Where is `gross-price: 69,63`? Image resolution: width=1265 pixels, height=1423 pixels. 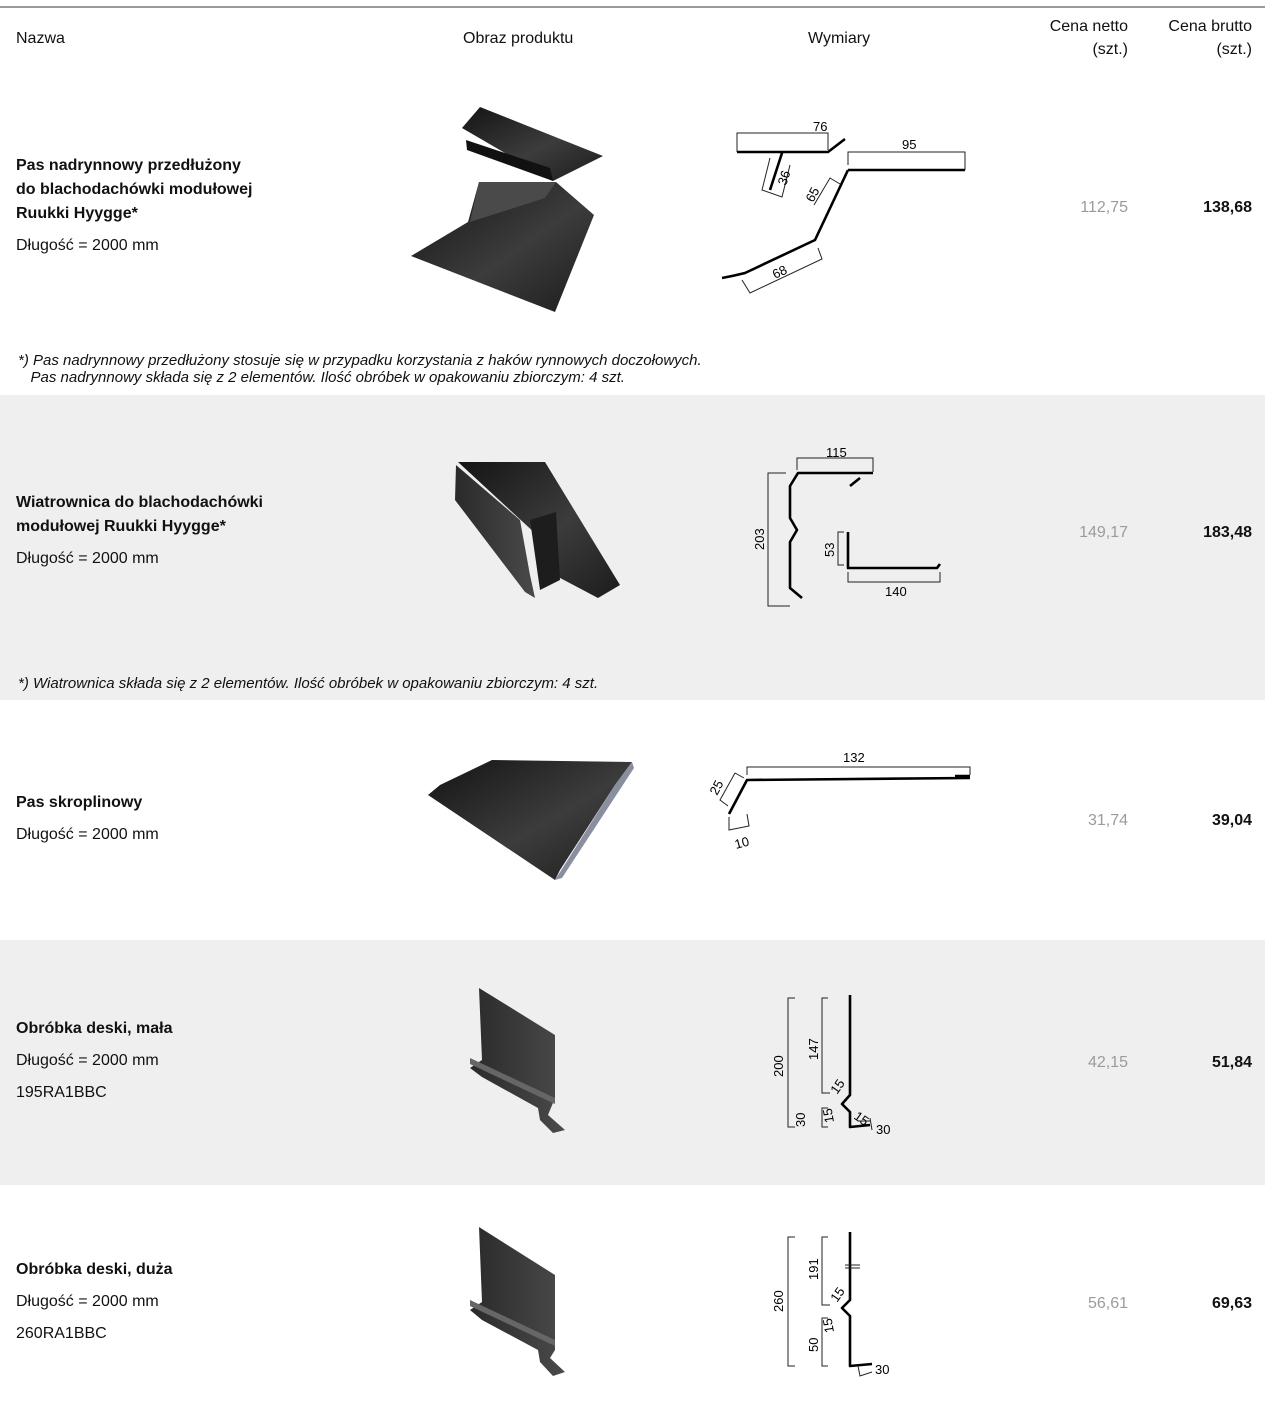
gross-price: 69,63 is located at coordinates (1231, 1303).